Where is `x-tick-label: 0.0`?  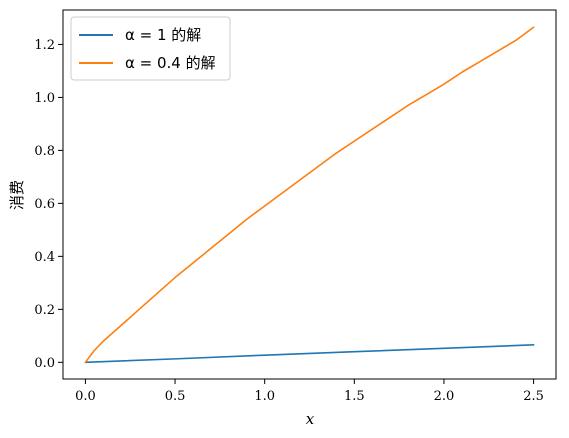
x-tick-label: 0.0 is located at coordinates (85, 396).